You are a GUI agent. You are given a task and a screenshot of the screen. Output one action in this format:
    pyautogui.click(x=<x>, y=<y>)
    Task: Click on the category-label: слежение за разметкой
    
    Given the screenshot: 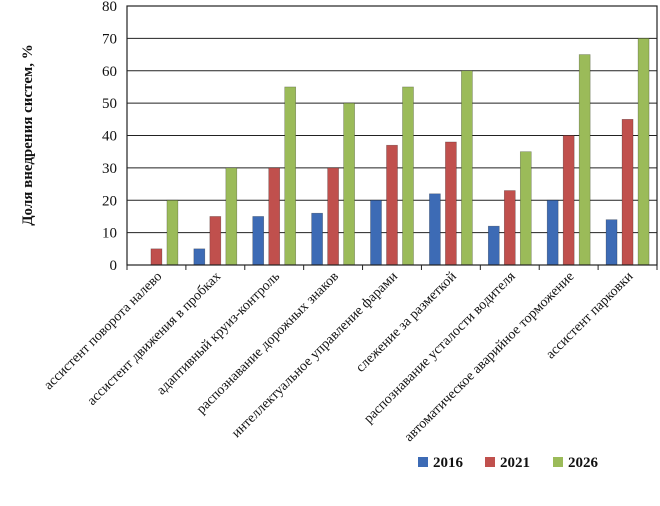 What is the action you would take?
    pyautogui.click(x=406, y=322)
    